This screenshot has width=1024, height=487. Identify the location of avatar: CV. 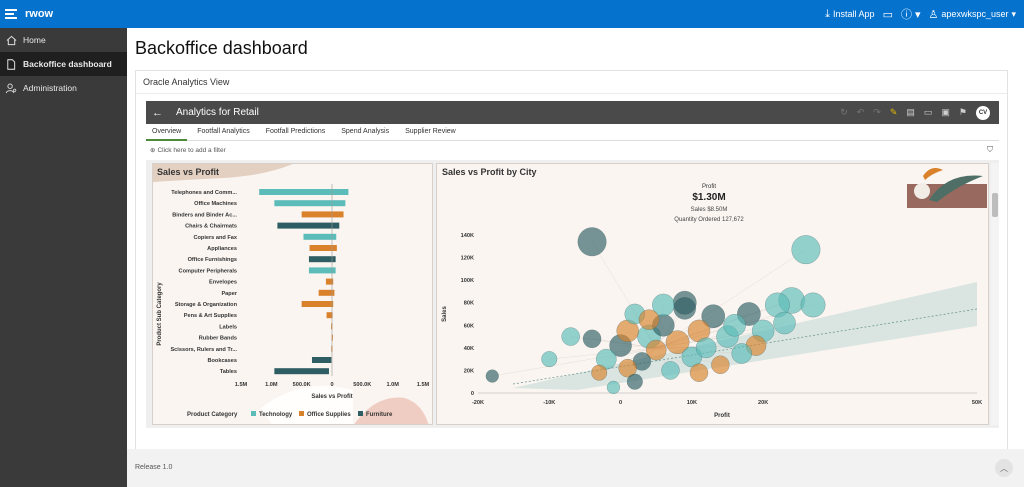
(983, 112).